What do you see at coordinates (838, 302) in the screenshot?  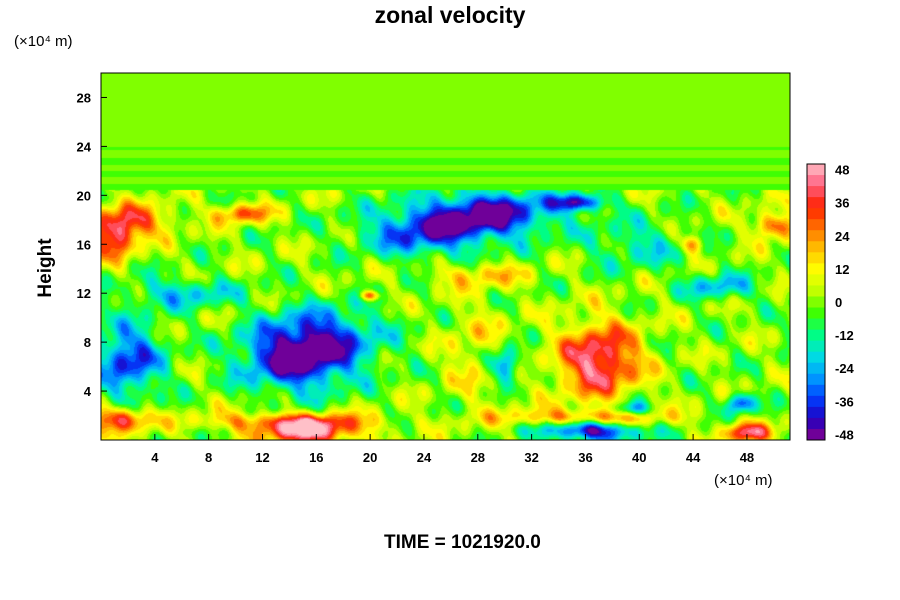 I see `colorbar-tick-label: 0` at bounding box center [838, 302].